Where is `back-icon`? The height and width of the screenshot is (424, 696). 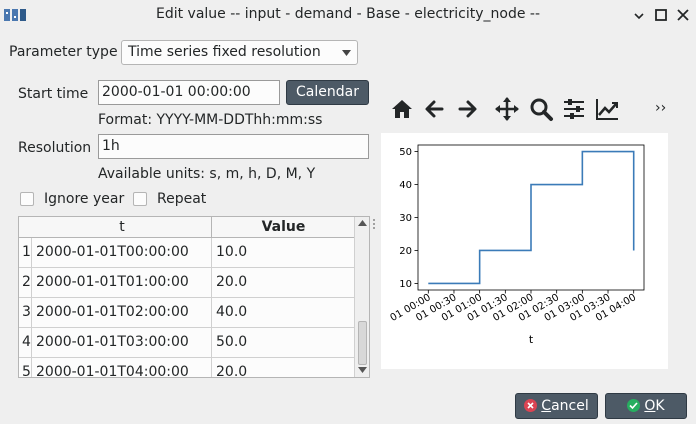 back-icon is located at coordinates (435, 109).